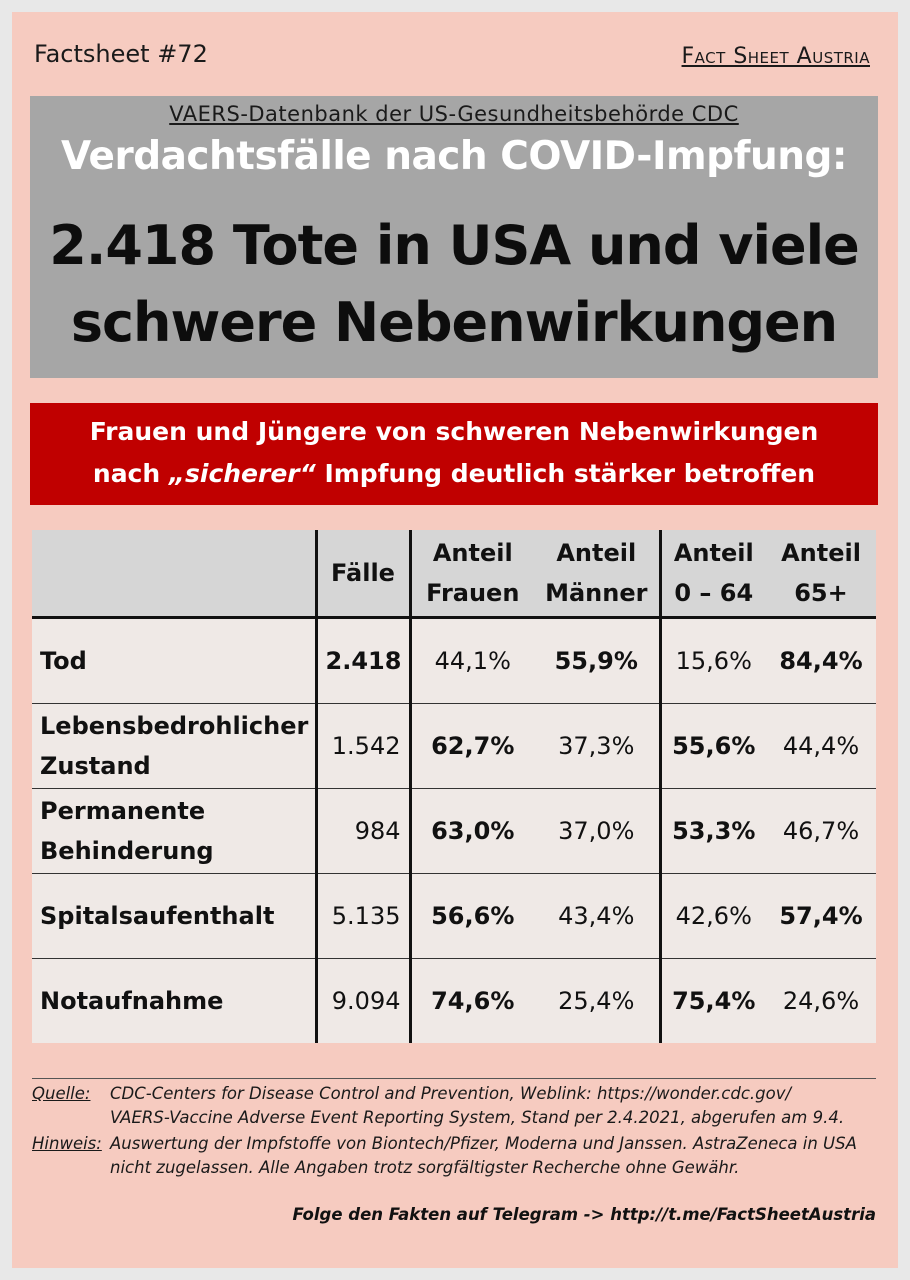 This screenshot has height=1280, width=910. Describe the element at coordinates (821, 660) in the screenshot. I see `cell-age-65: 84,4%` at that location.